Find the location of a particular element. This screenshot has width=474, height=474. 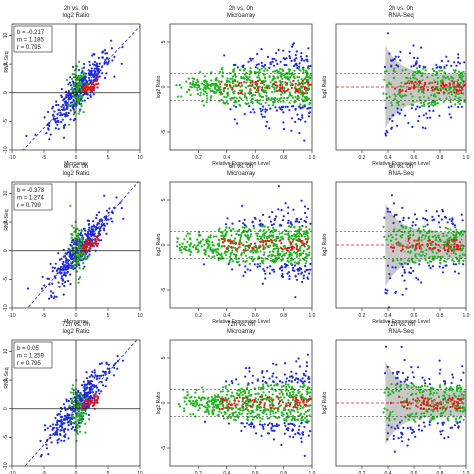

plot-frame is located at coordinates (401, 87).